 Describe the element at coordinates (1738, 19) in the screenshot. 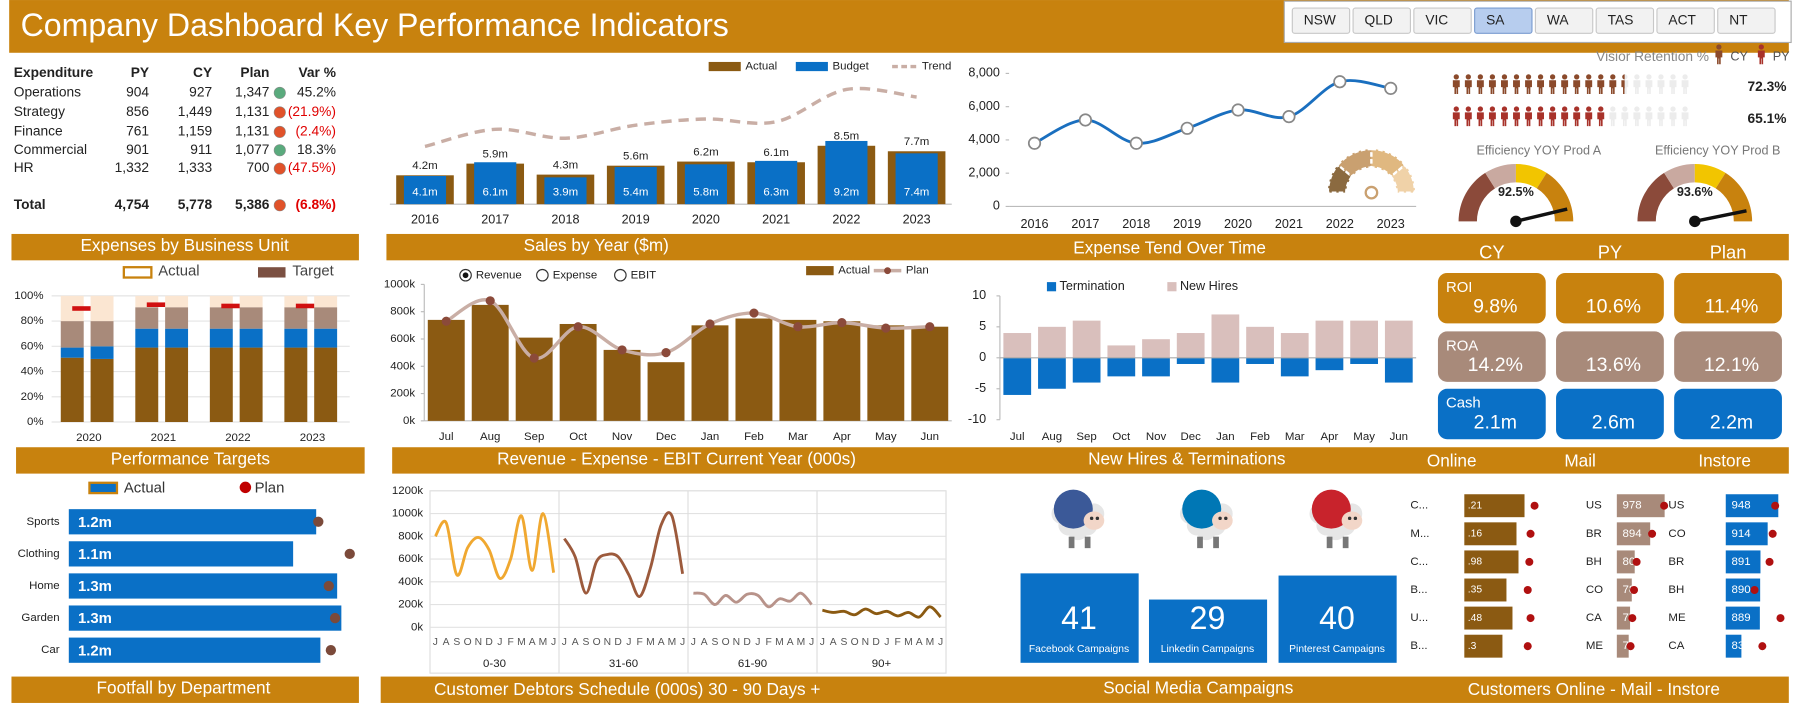

I see `filter-label: NT` at that location.